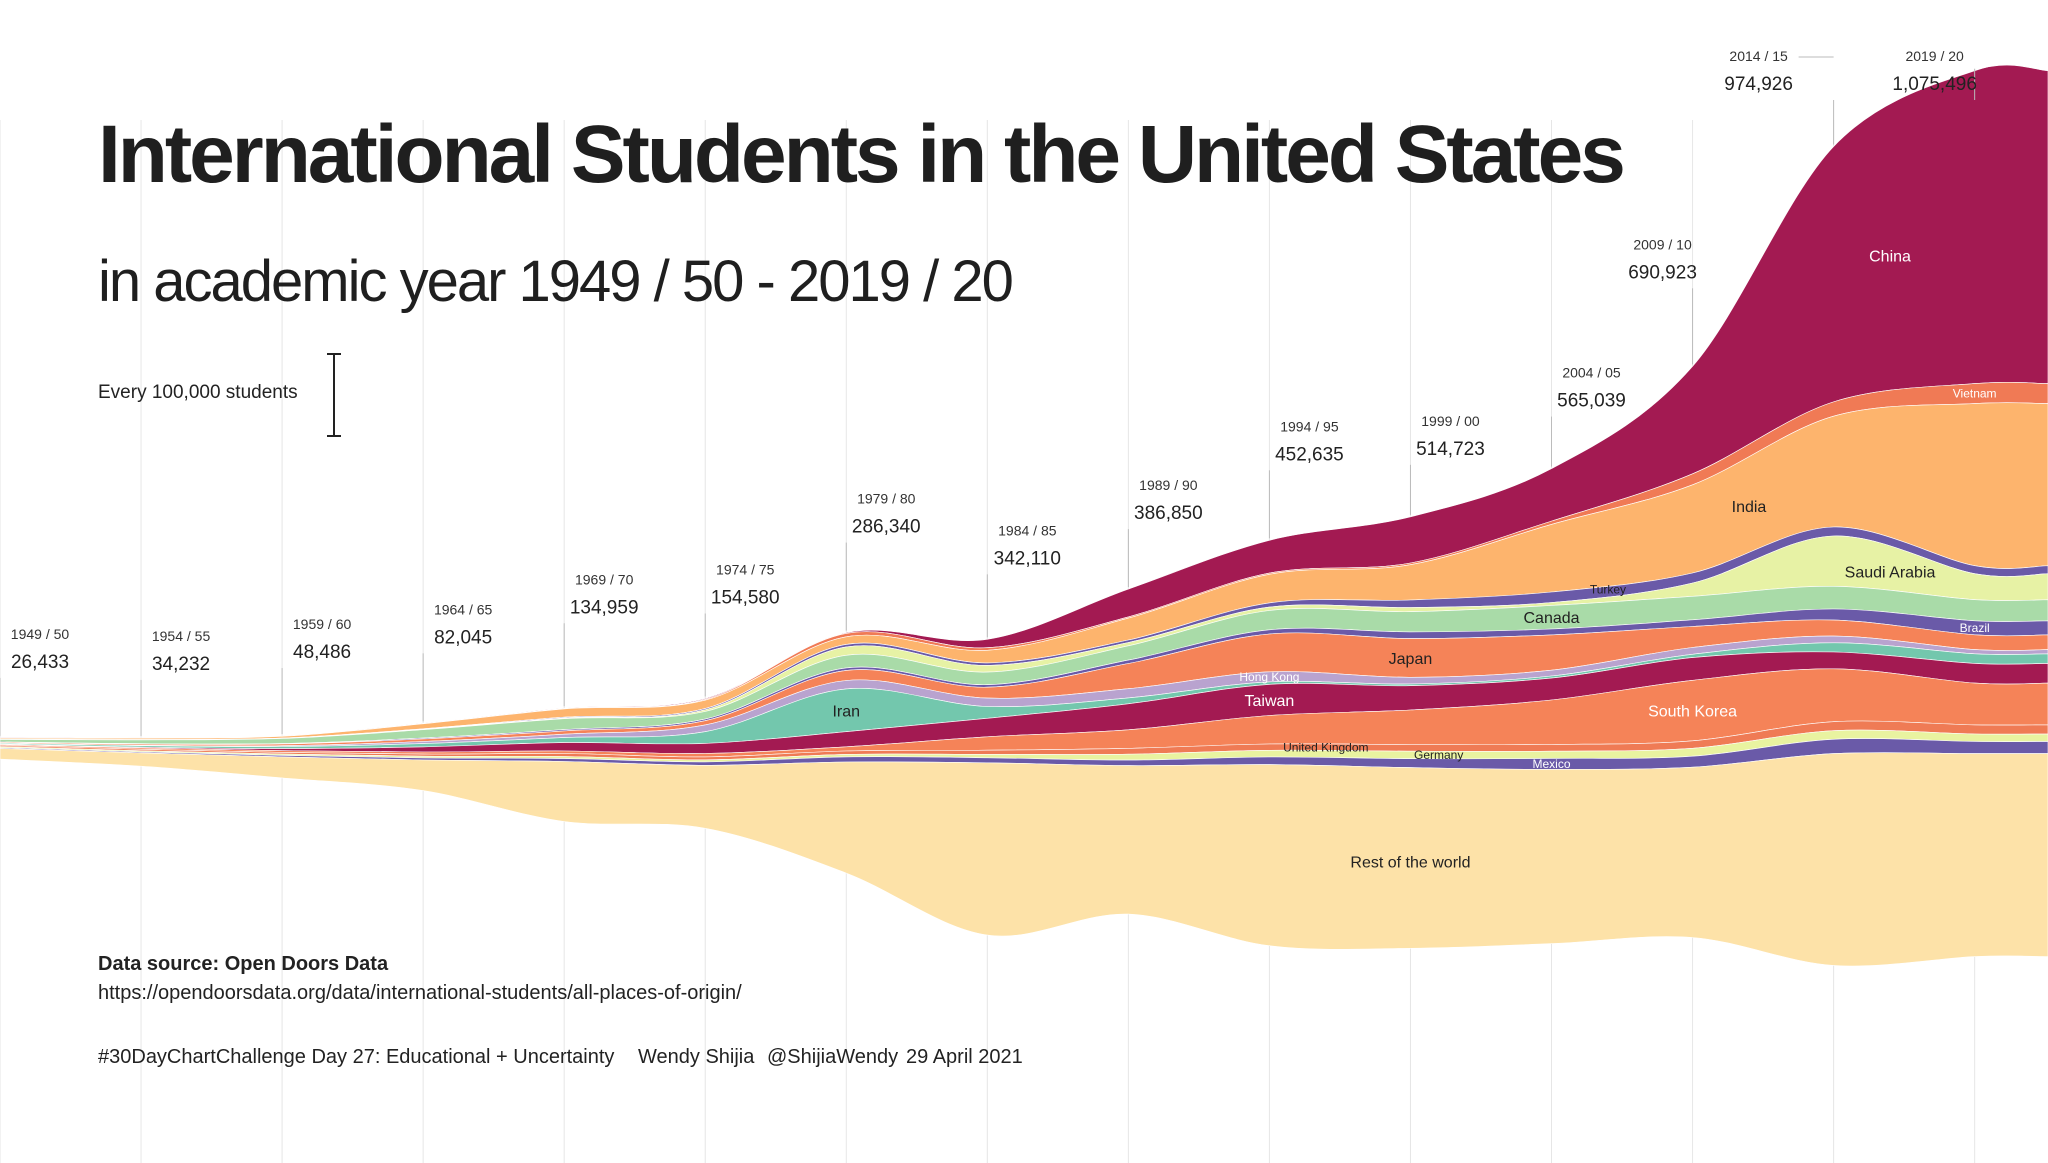 The height and width of the screenshot is (1163, 2048). What do you see at coordinates (334, 395) in the screenshot?
I see `scale-legend-bar` at bounding box center [334, 395].